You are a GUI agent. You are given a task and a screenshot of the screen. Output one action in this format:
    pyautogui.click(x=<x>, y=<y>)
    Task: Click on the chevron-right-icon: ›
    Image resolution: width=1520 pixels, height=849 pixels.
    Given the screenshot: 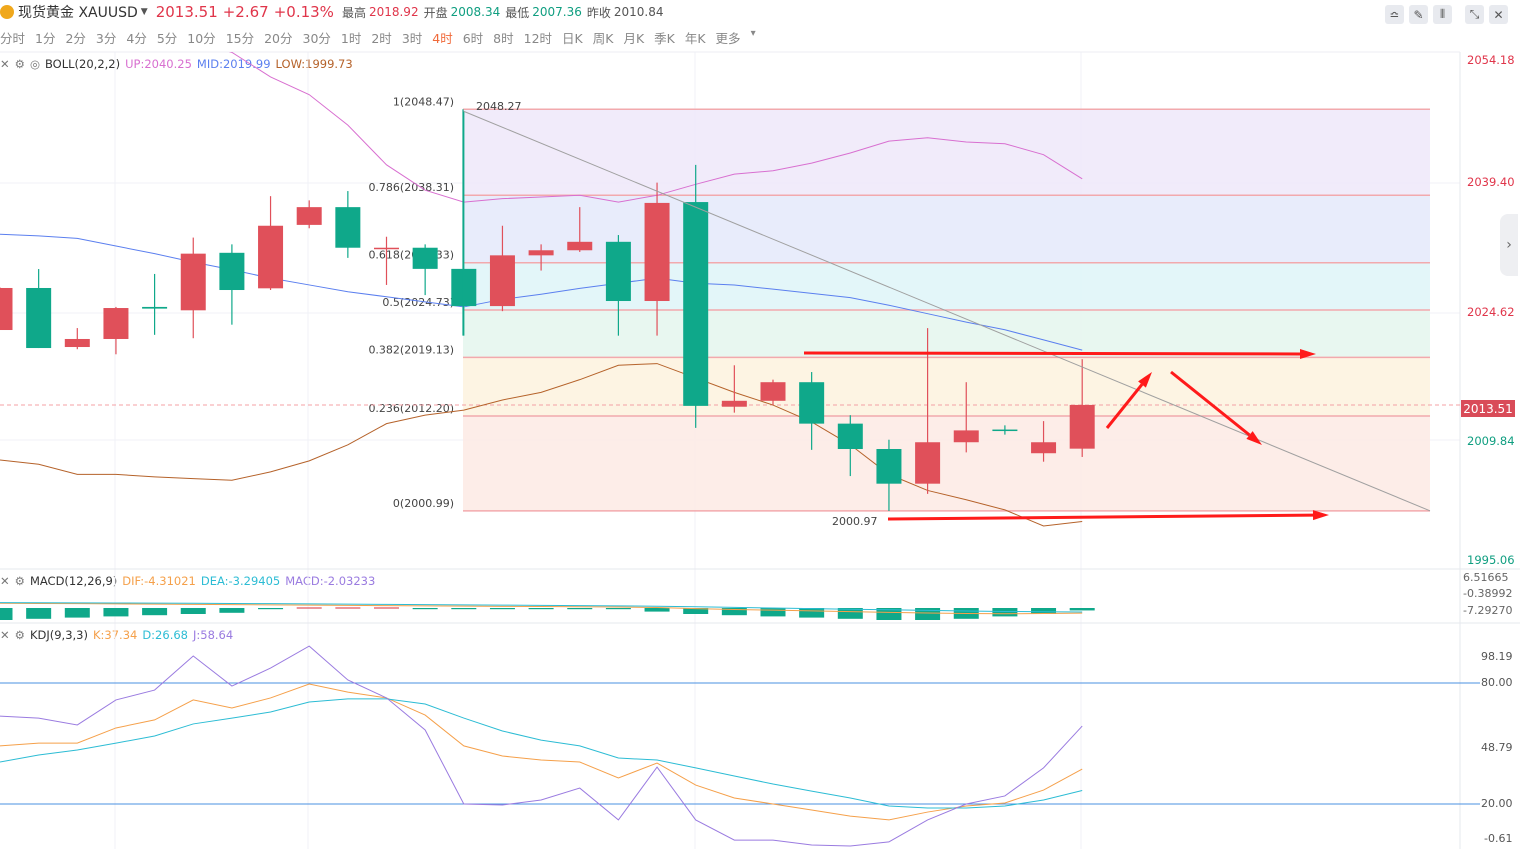 What is the action you would take?
    pyautogui.click(x=1509, y=245)
    